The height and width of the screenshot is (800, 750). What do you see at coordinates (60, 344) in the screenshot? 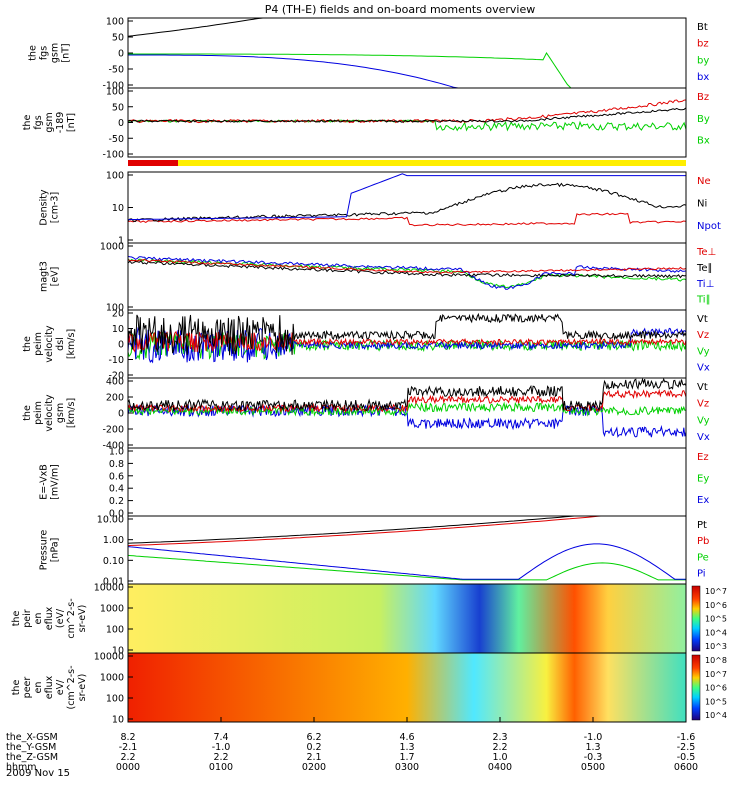
I see `y-axis-label: dsl` at bounding box center [60, 344].